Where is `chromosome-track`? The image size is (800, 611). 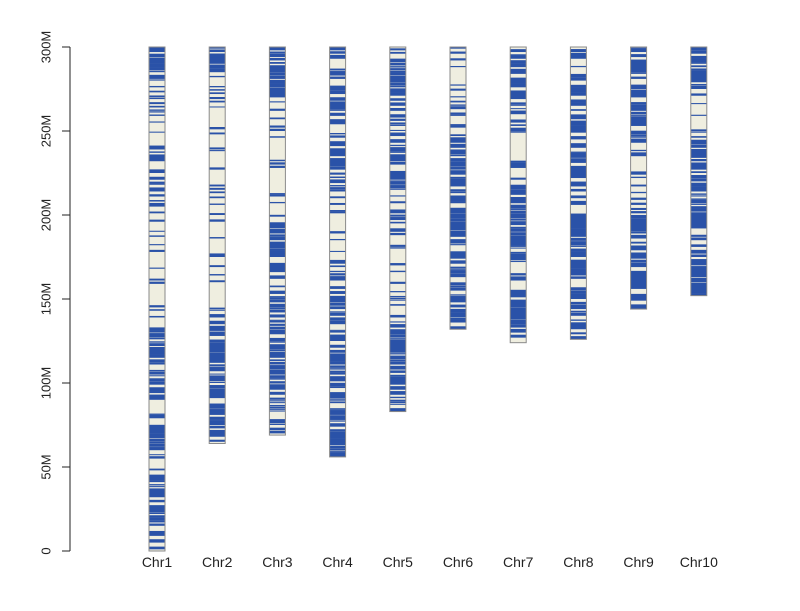 chromosome-track is located at coordinates (277, 241).